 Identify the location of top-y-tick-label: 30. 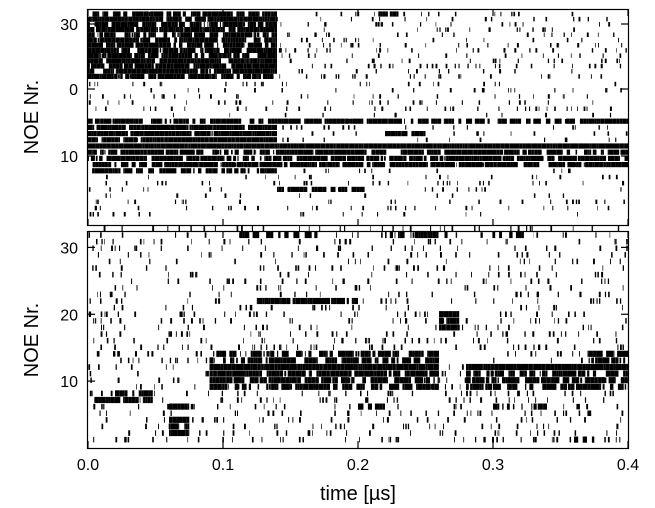
(69, 25).